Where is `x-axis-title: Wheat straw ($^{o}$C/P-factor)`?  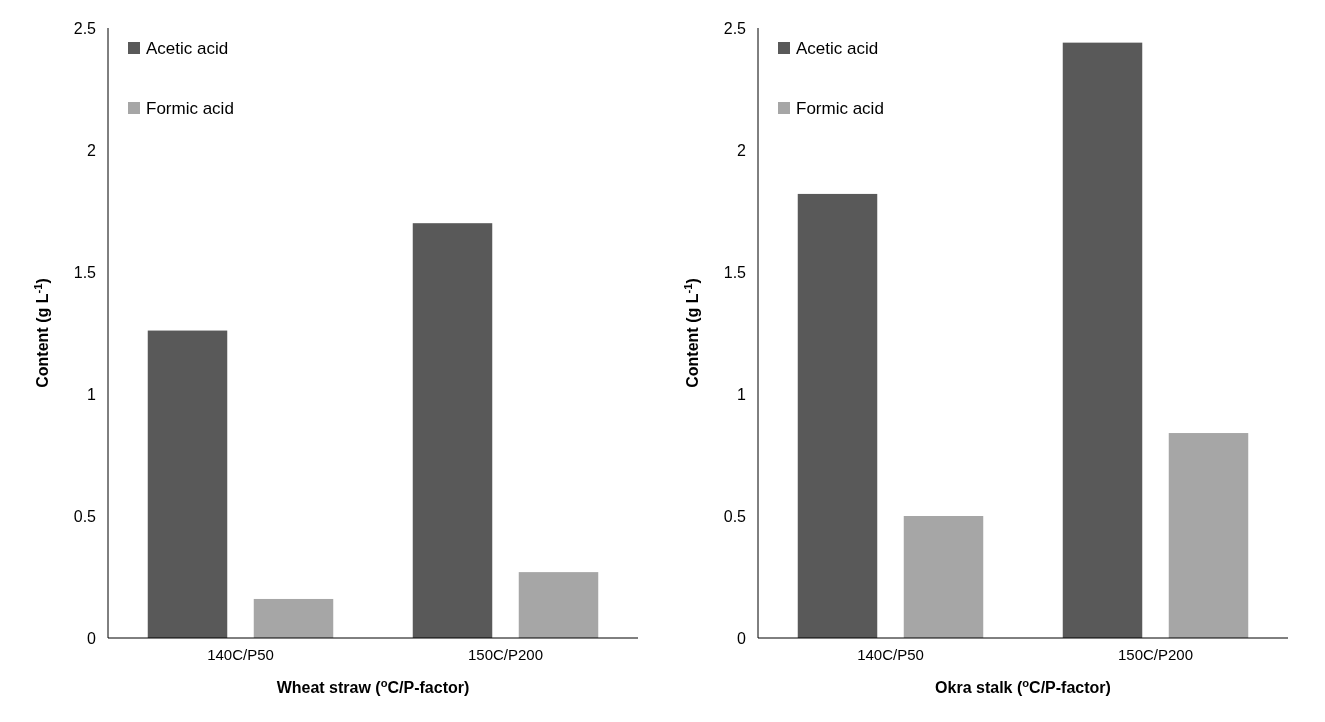
x-axis-title: Wheat straw ($^{o}$C/P-factor) is located at coordinates (373, 686).